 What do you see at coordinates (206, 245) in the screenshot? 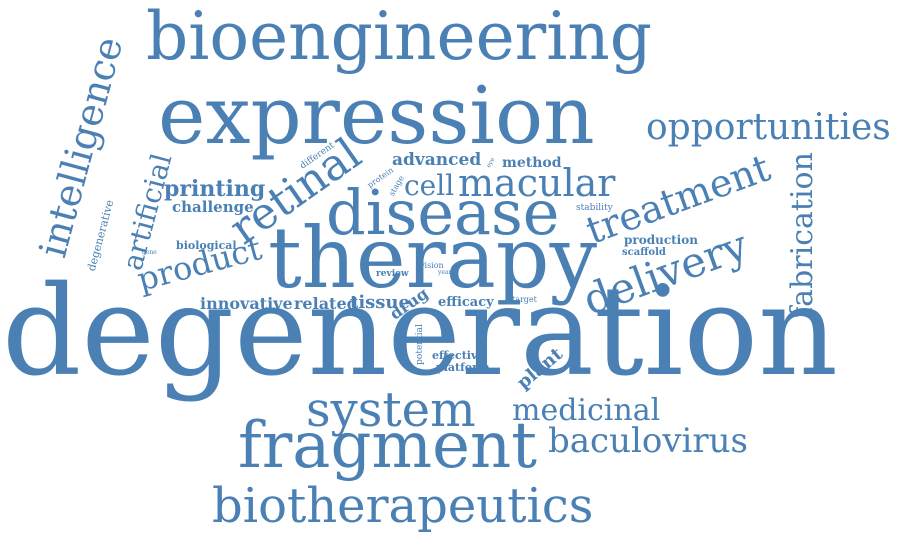
I see `word-biological: biological` at bounding box center [206, 245].